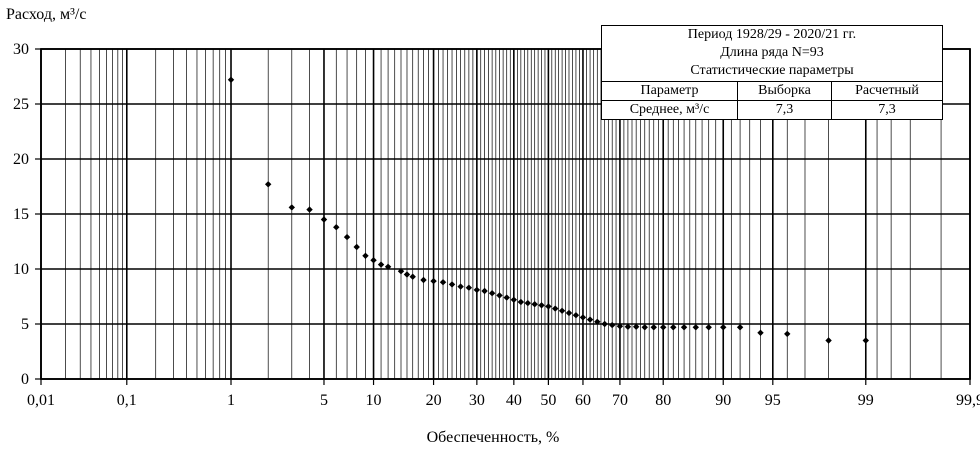 This screenshot has height=452, width=980. Describe the element at coordinates (41, 400) in the screenshot. I see `x-tick-label: 0,01` at that location.